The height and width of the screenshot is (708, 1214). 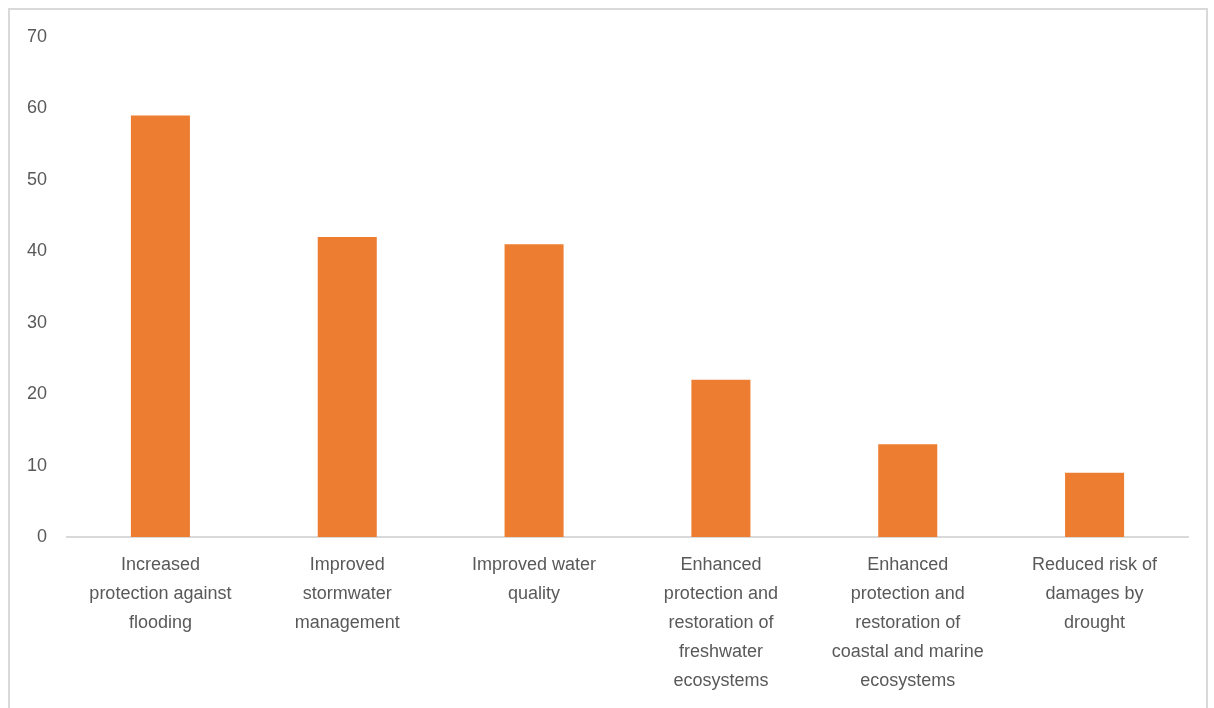 I want to click on y-tick-label: 30, so click(x=36, y=321).